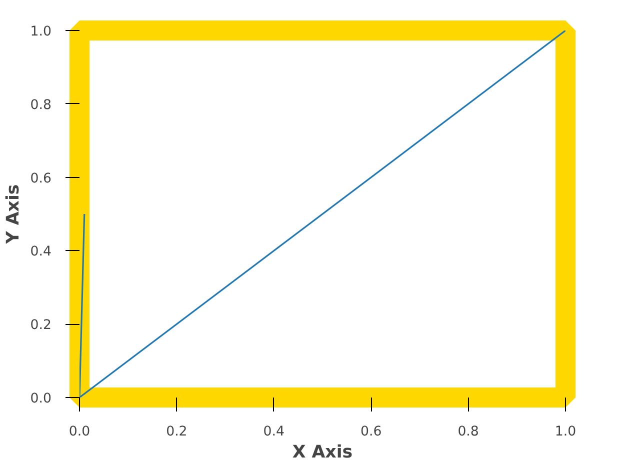 The width and height of the screenshot is (619, 470). What do you see at coordinates (322, 452) in the screenshot?
I see `x-axis-title: X Axis` at bounding box center [322, 452].